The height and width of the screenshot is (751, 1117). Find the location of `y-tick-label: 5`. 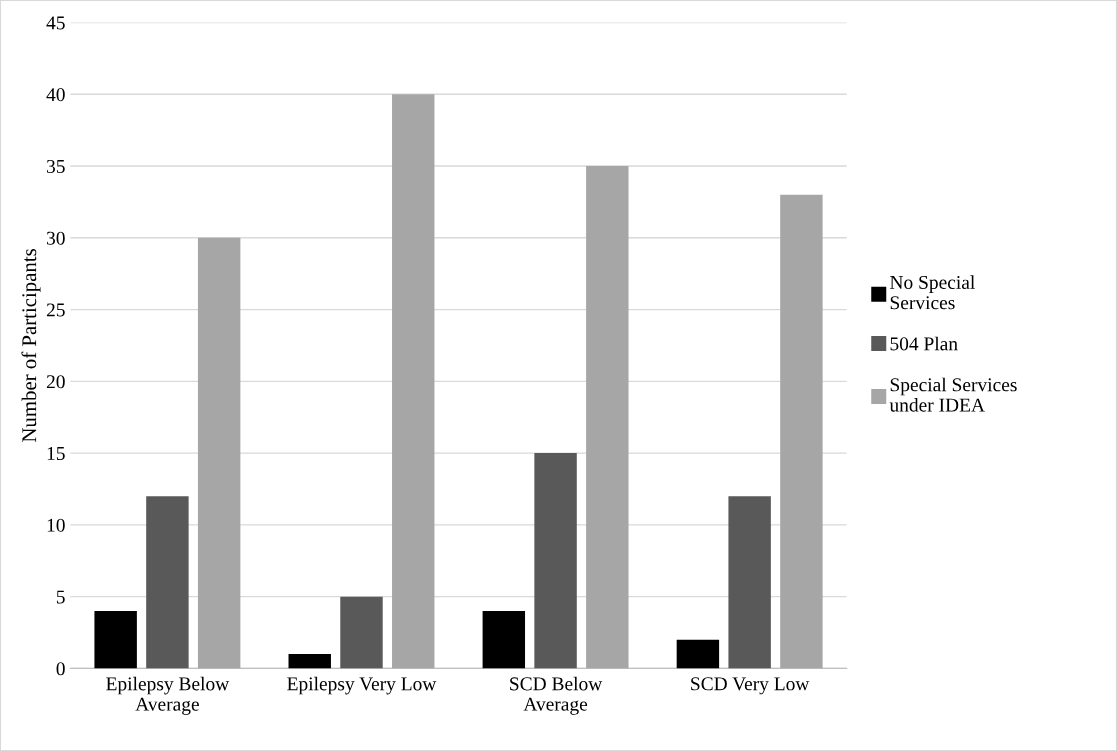

y-tick-label: 5 is located at coordinates (60, 597).